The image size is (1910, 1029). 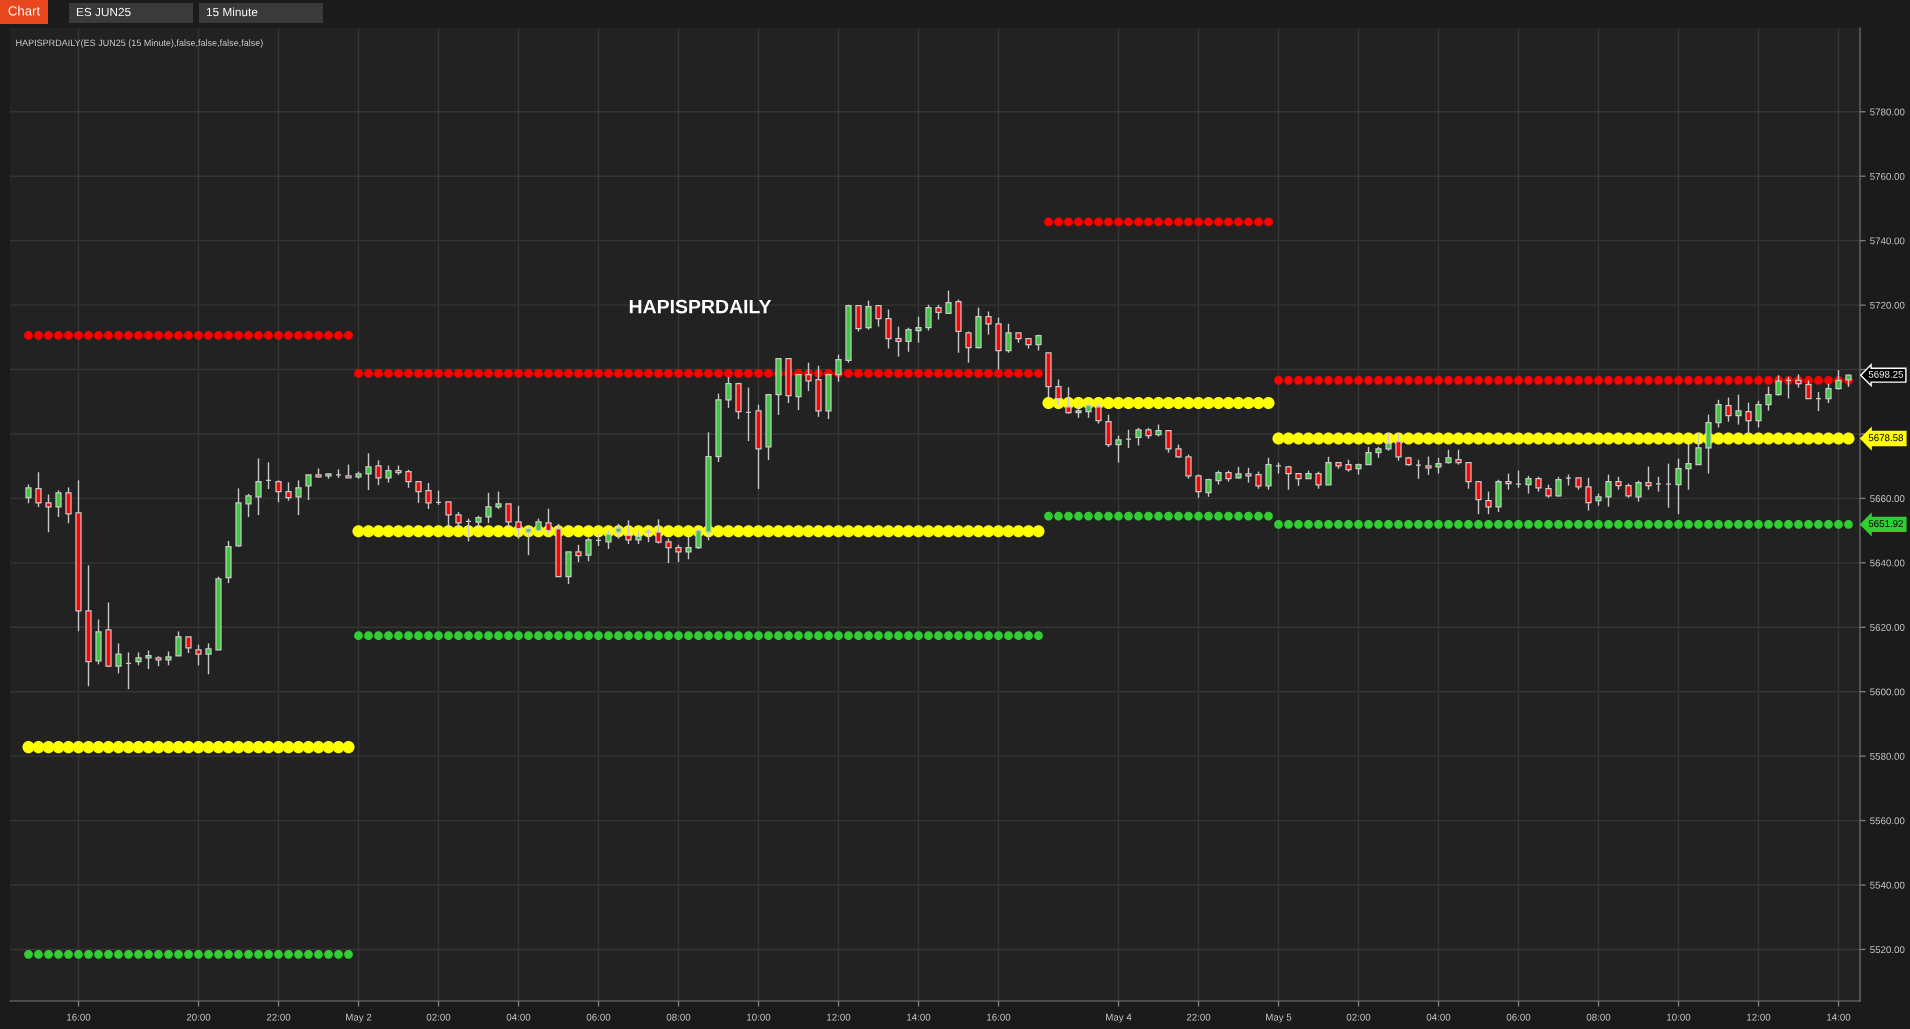 I want to click on y-tick-label: 5520.00, so click(x=1887, y=950).